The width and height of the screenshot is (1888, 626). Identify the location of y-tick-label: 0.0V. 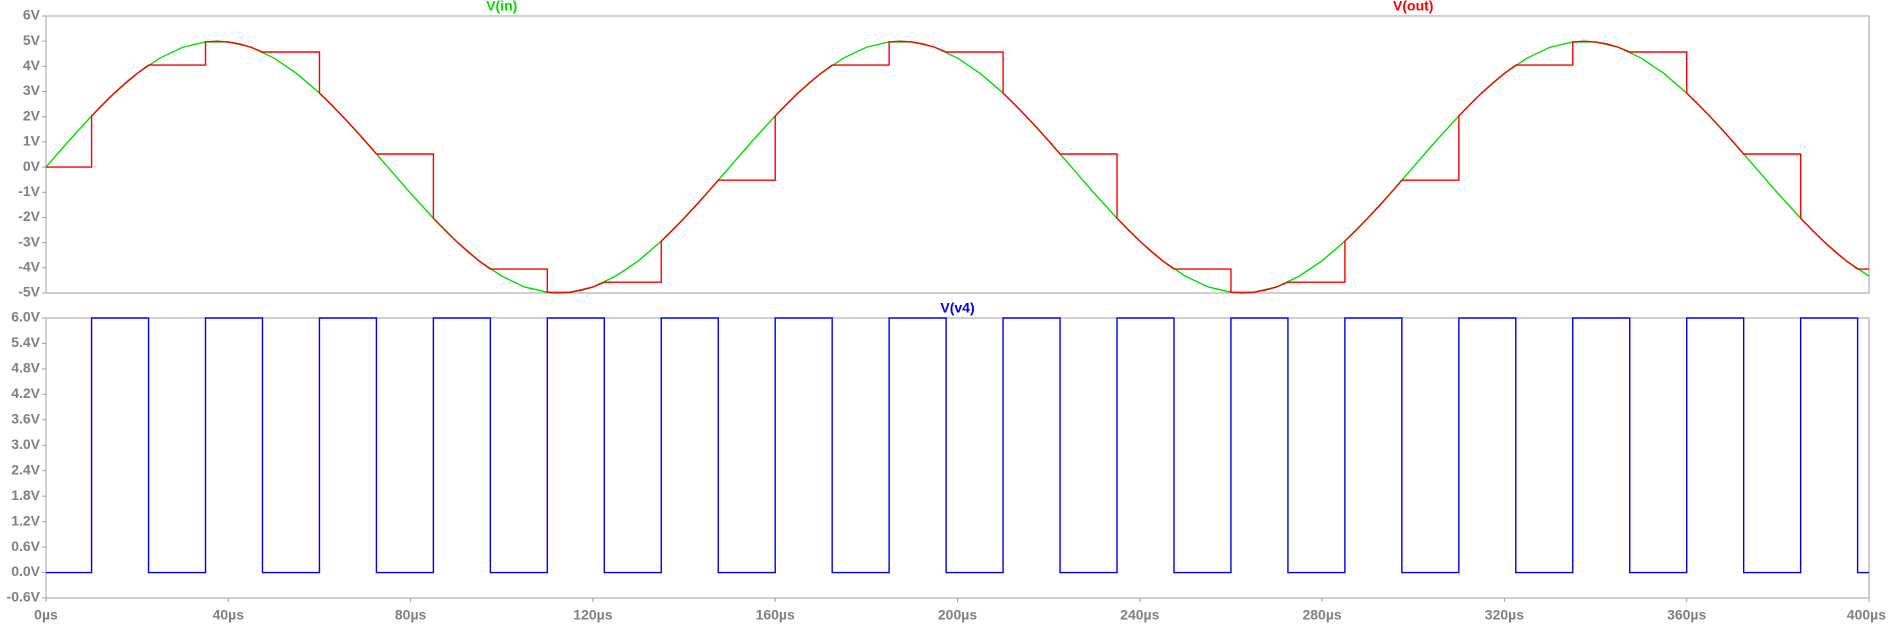
(25, 571).